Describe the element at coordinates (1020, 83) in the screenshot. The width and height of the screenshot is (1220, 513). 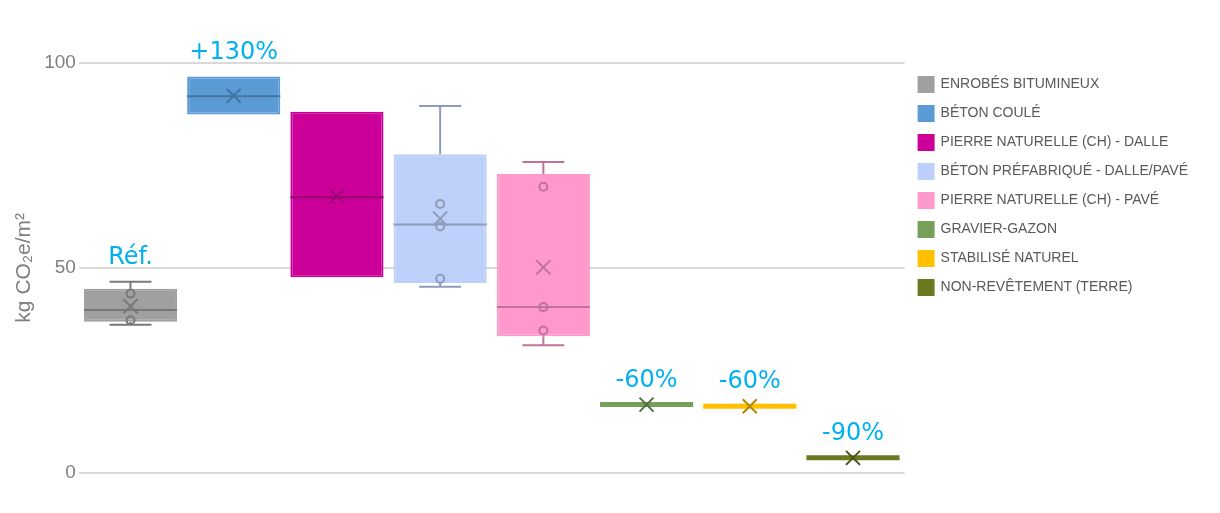
I see `legend-label: ENROBÉS BITUMINEUX` at that location.